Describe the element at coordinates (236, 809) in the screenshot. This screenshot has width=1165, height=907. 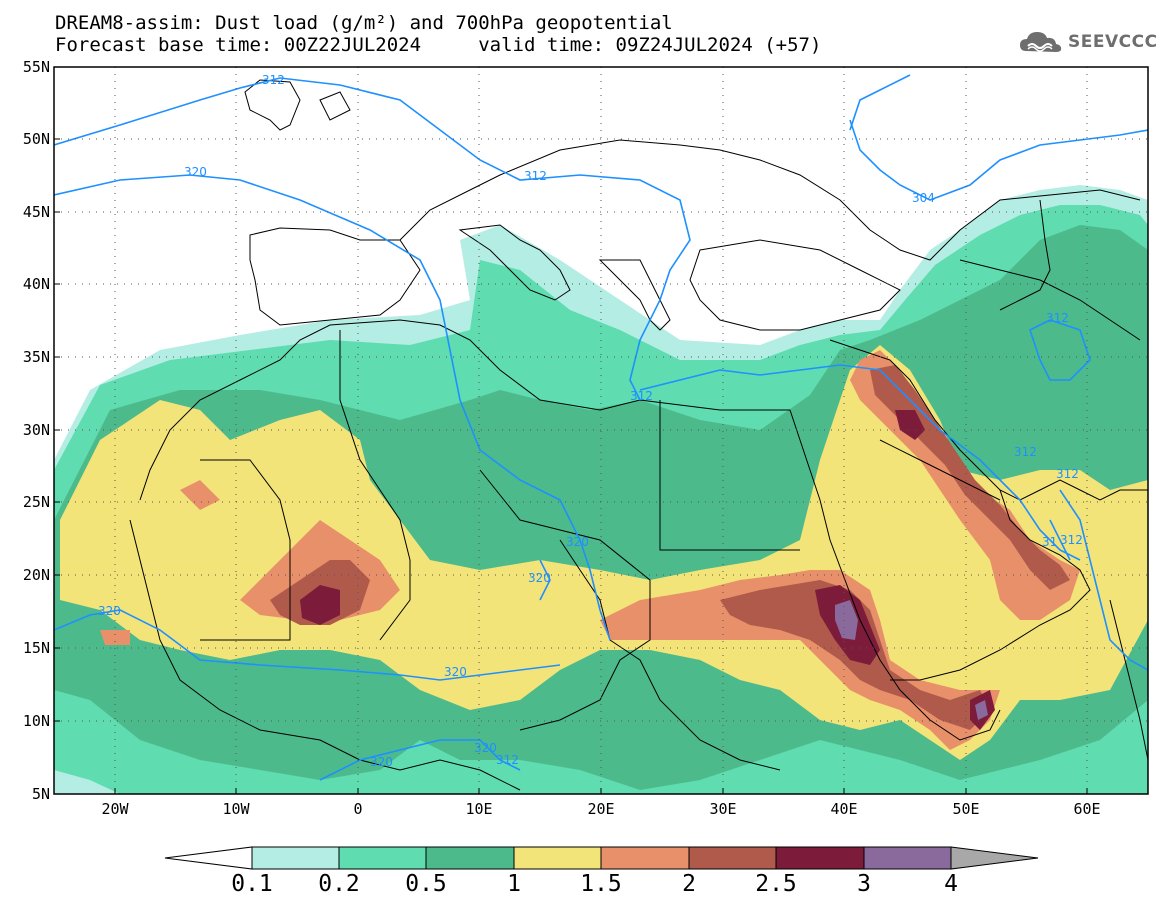
I see `lon-label: 10W` at that location.